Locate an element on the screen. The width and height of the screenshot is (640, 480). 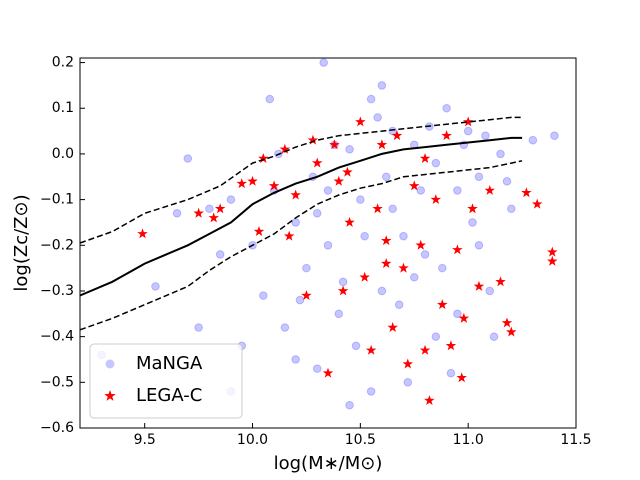
y-tick-label: −0.5 is located at coordinates (57, 382).